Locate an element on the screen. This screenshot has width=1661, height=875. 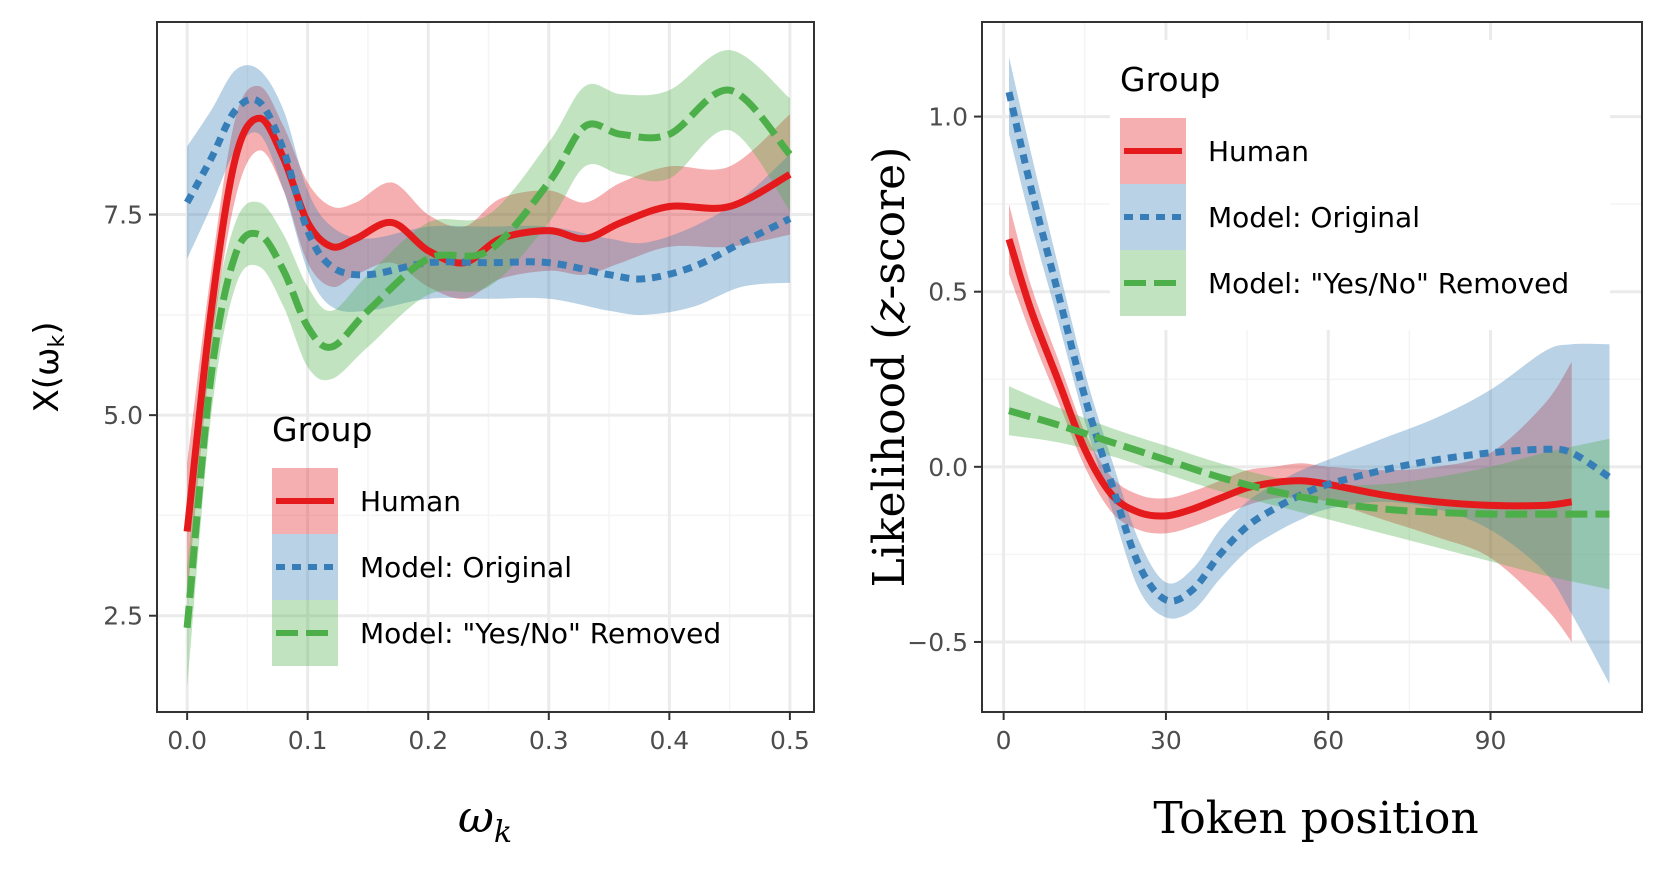
right-chart-y-axis-title: Likelihood (z-score) is located at coordinates (889, 367).